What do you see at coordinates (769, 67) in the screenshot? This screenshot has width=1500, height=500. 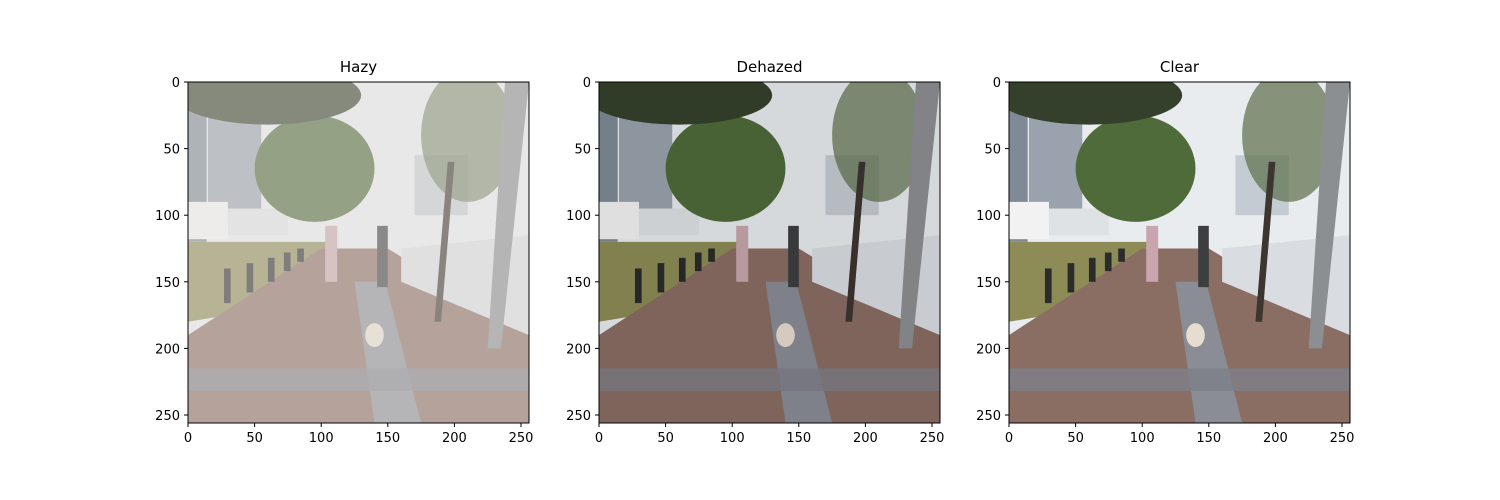 I see `panel-title: Dehazed` at bounding box center [769, 67].